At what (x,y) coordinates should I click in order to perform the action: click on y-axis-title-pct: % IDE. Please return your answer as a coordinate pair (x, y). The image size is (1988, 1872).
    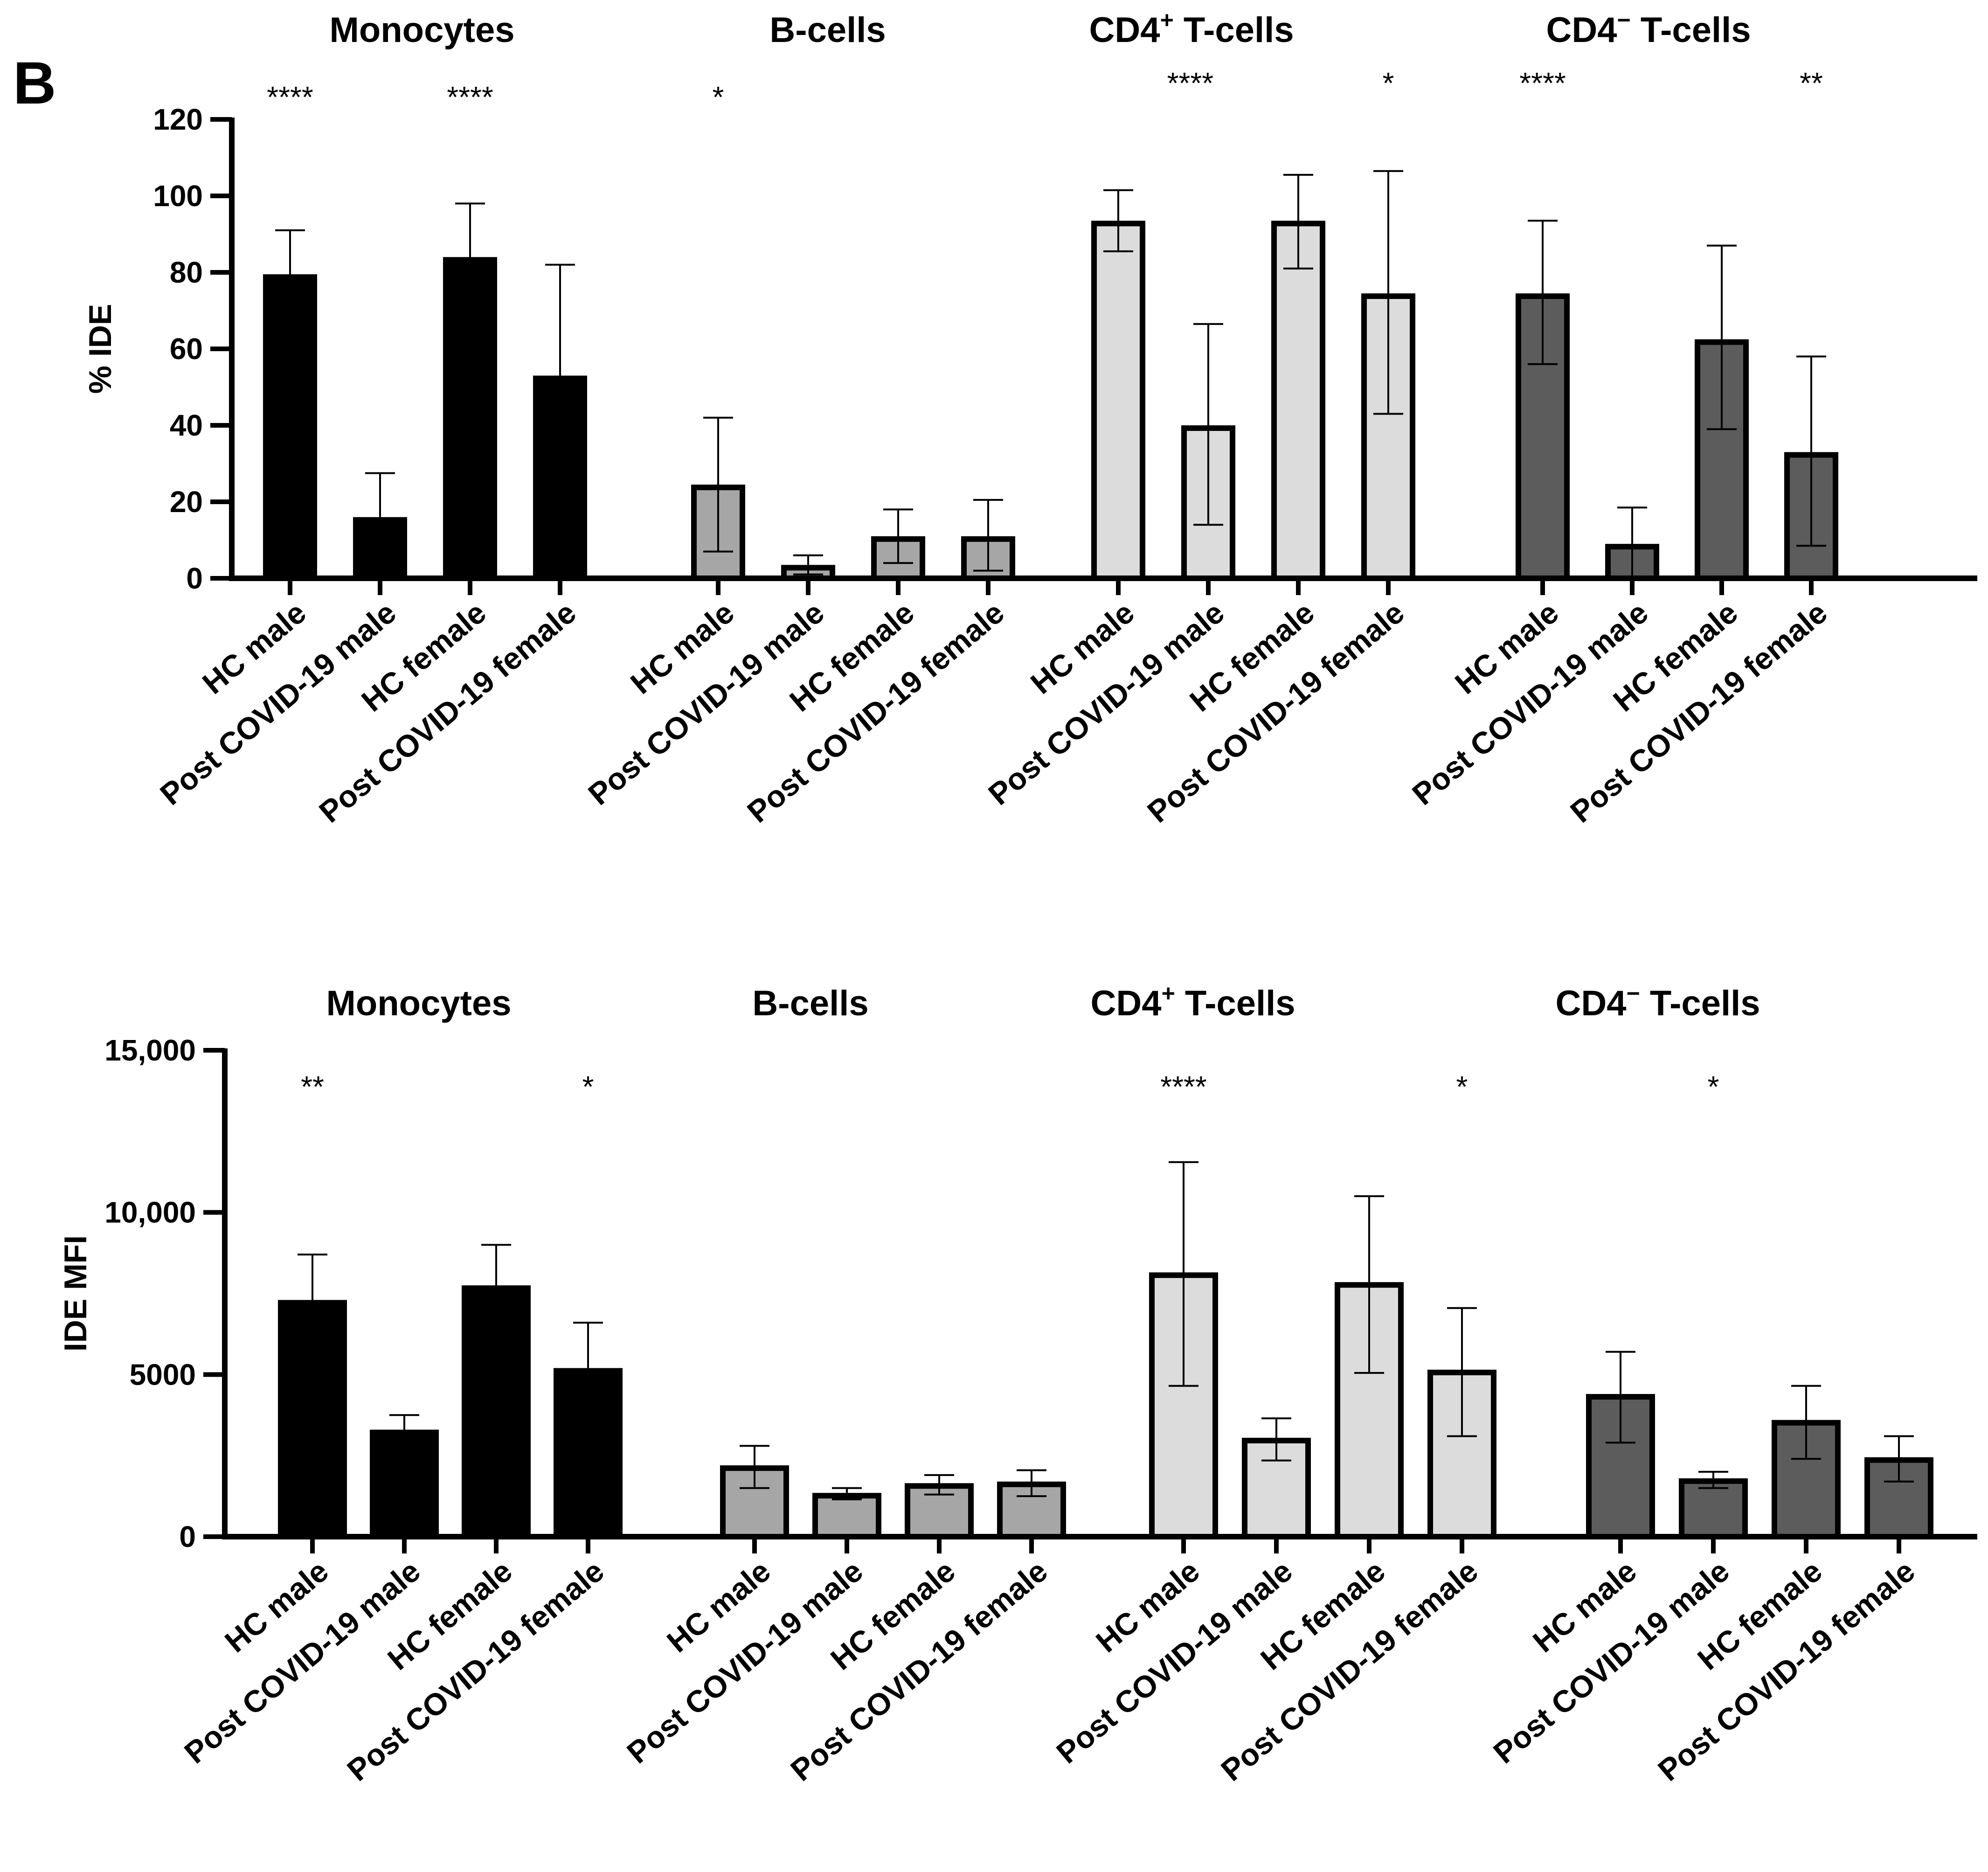
    Looking at the image, I should click on (100, 349).